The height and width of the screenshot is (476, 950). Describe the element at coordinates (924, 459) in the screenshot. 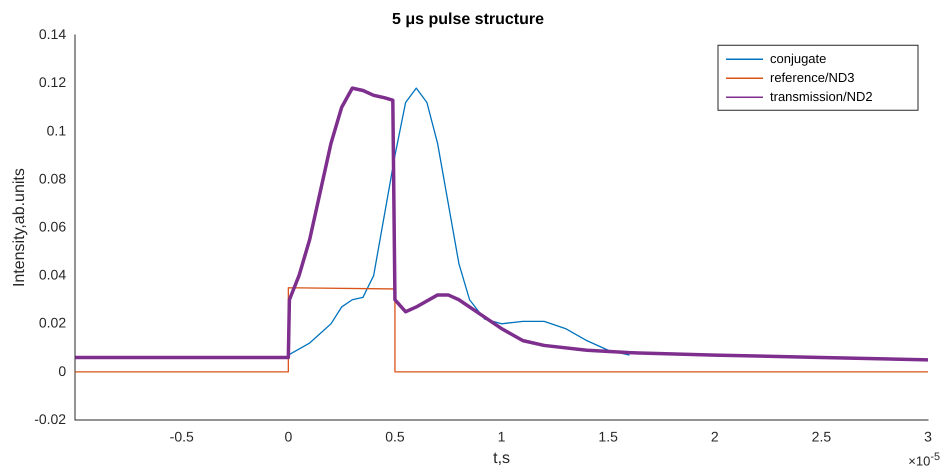

I see `text: ×10$^{-5}$` at that location.